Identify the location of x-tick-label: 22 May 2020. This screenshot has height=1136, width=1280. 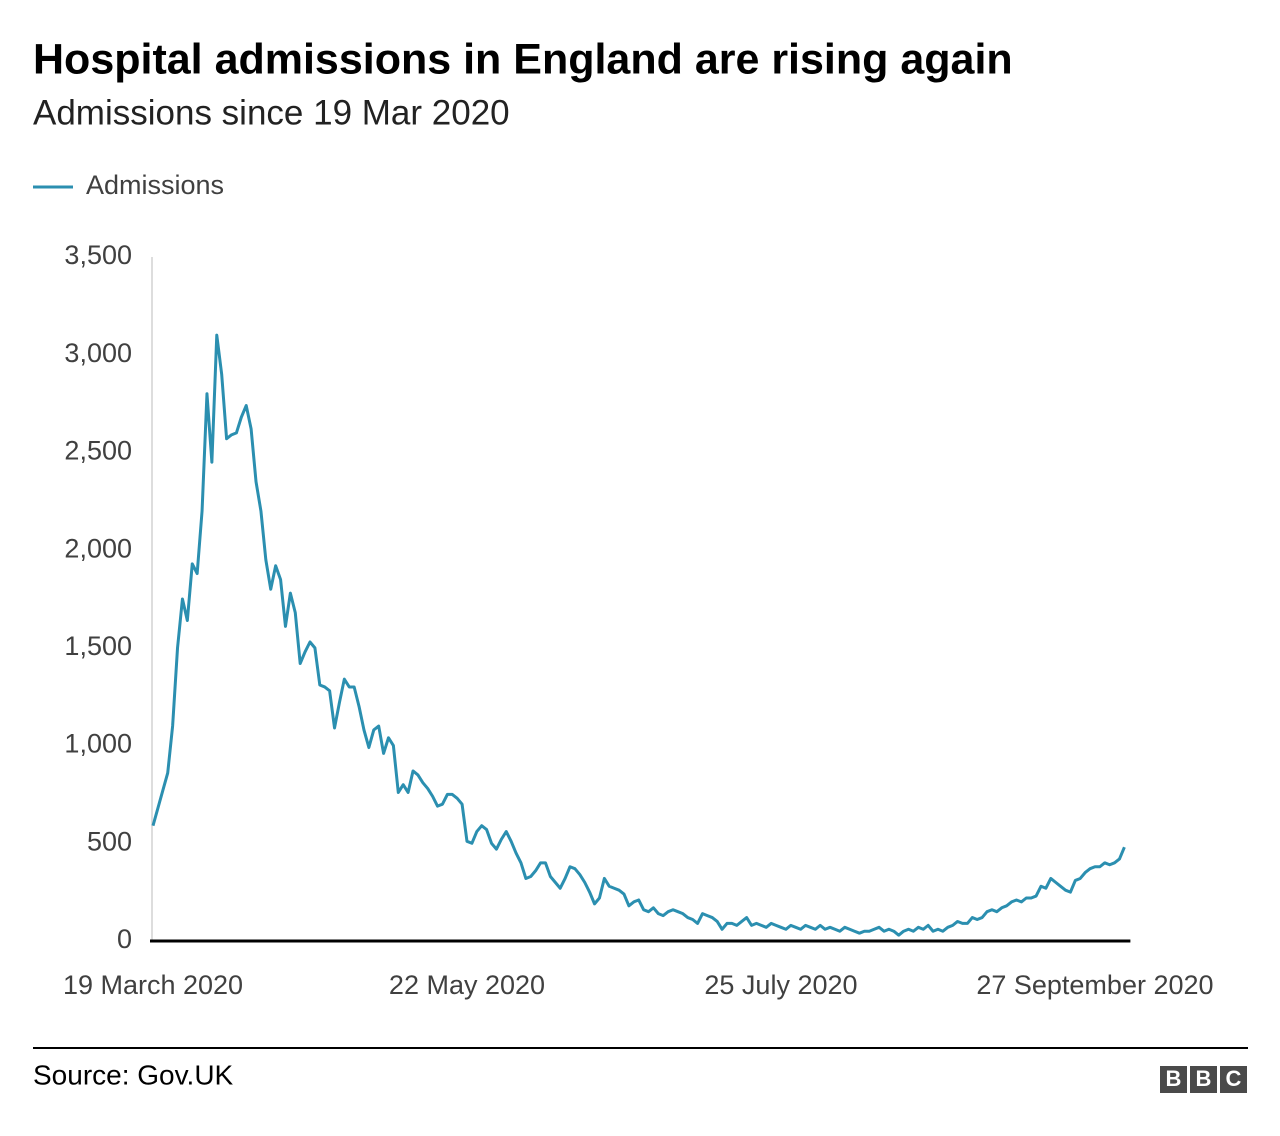
(467, 985).